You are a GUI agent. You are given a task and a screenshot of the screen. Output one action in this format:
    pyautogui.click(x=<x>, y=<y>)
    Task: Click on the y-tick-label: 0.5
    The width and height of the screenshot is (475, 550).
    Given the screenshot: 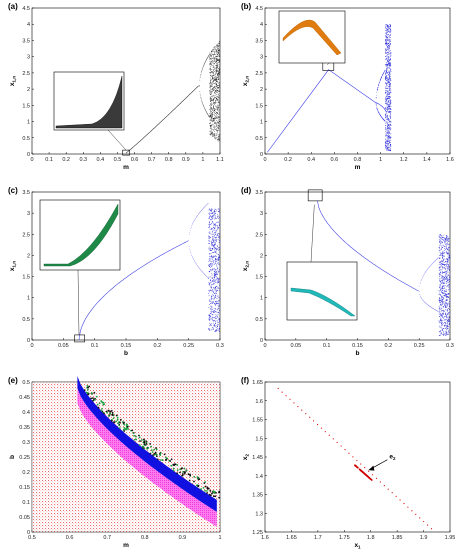 What is the action you would take?
    pyautogui.click(x=26, y=320)
    